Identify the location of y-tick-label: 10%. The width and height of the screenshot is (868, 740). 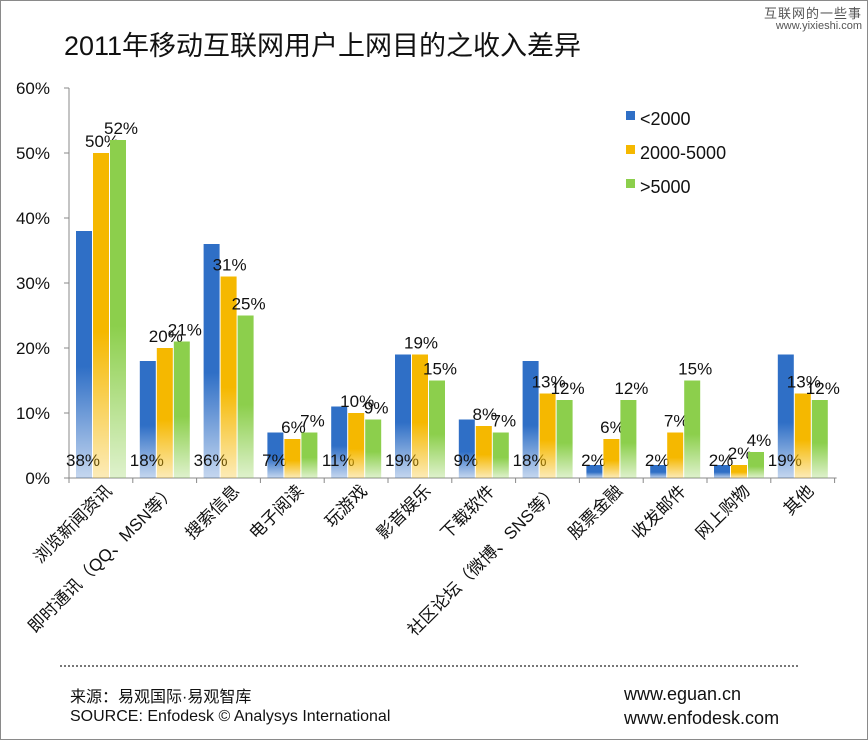
(33, 413).